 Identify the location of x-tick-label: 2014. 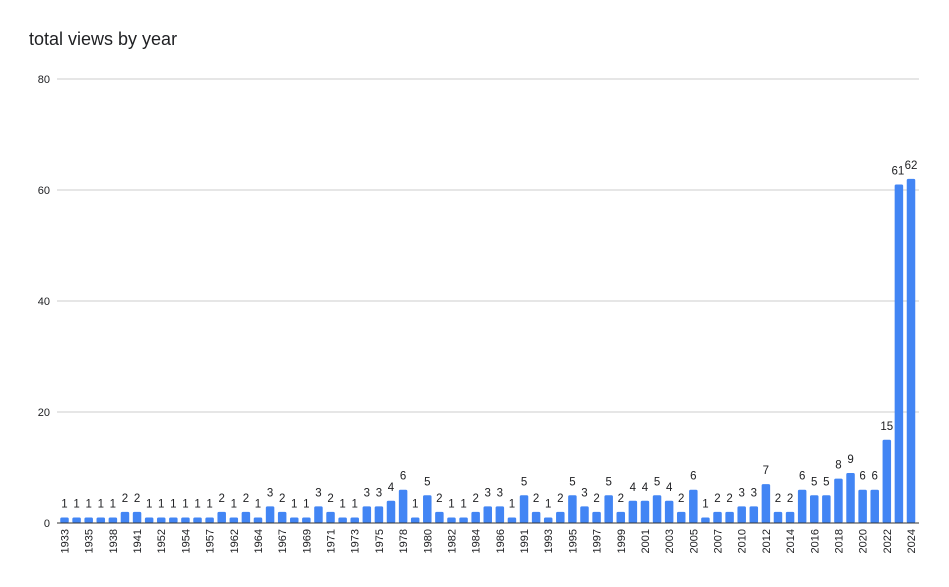
(791, 541).